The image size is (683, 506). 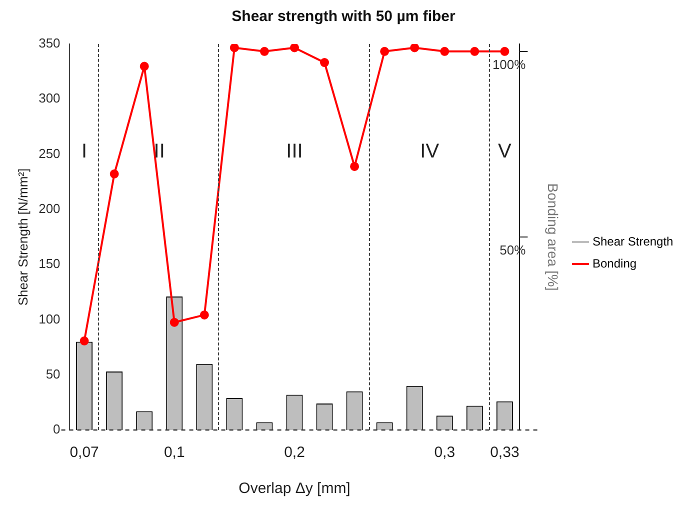 I want to click on y-tick-label: 350, so click(x=49, y=43).